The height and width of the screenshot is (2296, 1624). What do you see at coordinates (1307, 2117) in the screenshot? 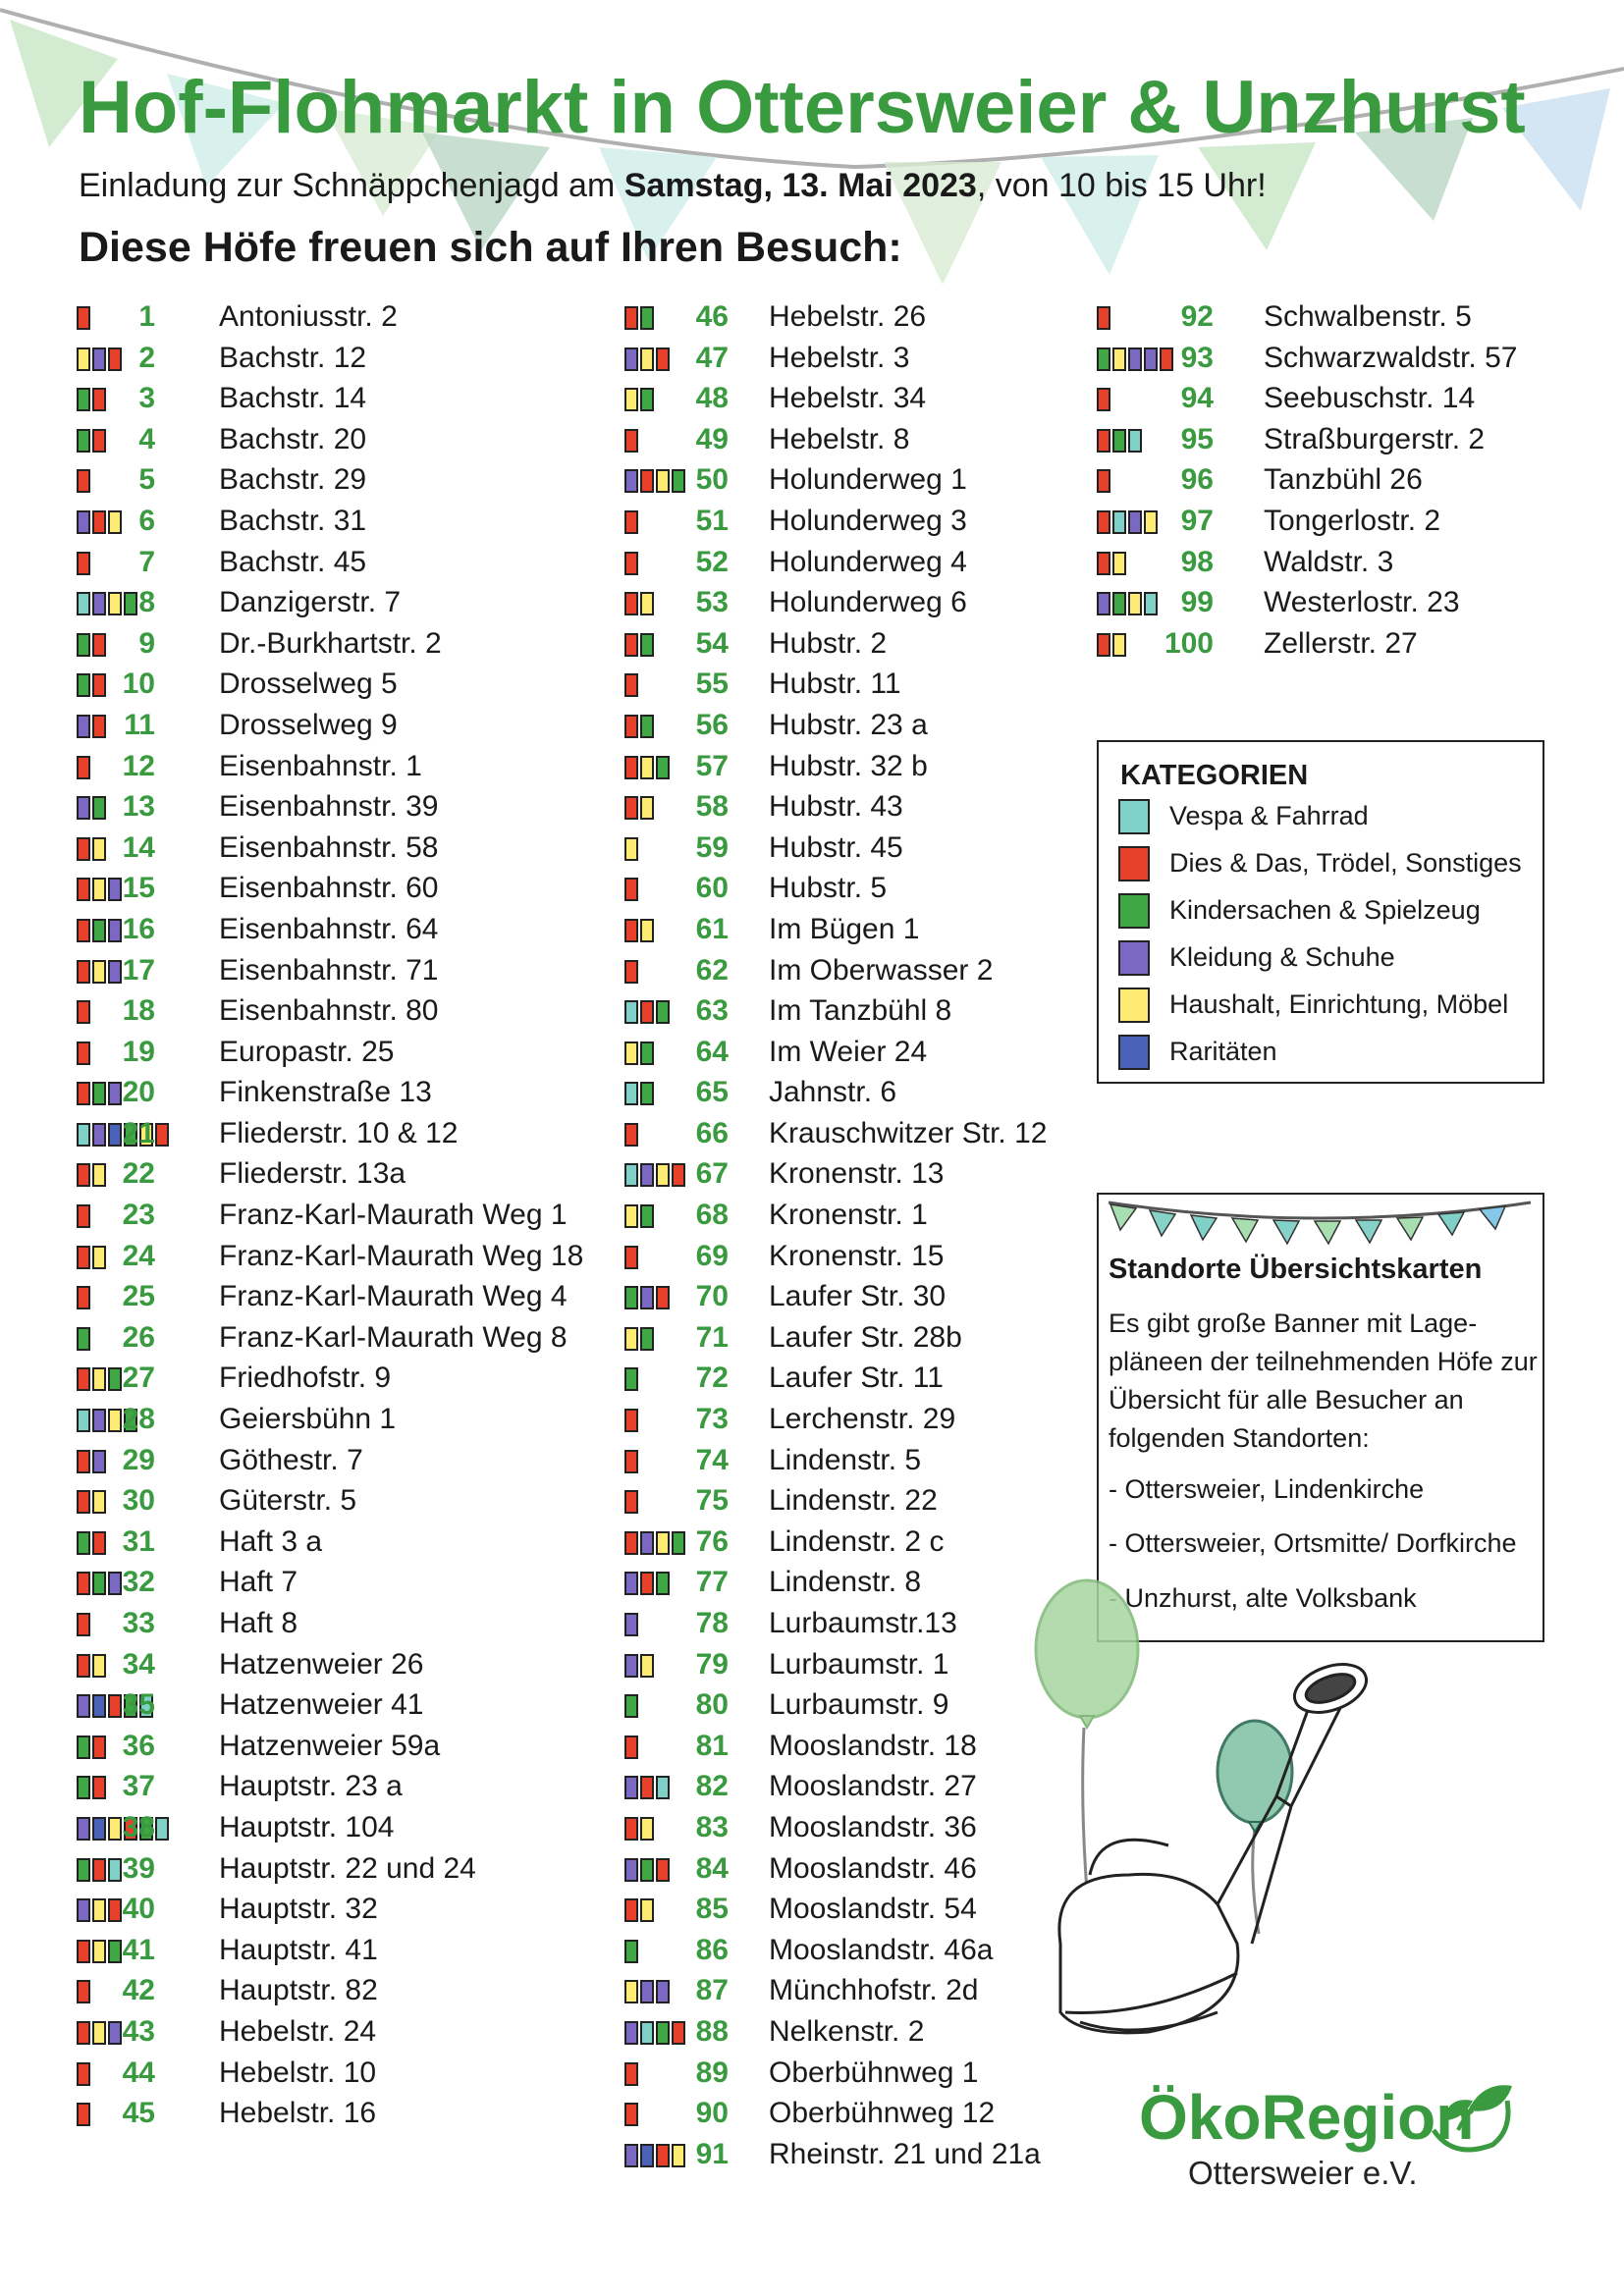
I see `oekoregion-logo: ÖkoRegion` at bounding box center [1307, 2117].